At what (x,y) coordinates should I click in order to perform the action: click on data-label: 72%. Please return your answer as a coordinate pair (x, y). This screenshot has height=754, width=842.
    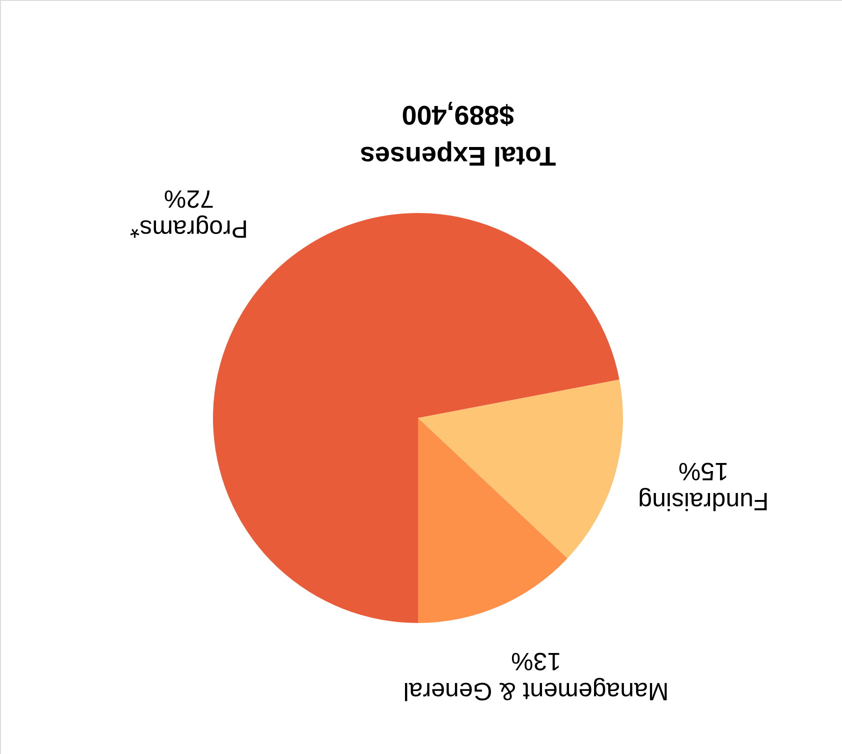
    Looking at the image, I should click on (189, 198).